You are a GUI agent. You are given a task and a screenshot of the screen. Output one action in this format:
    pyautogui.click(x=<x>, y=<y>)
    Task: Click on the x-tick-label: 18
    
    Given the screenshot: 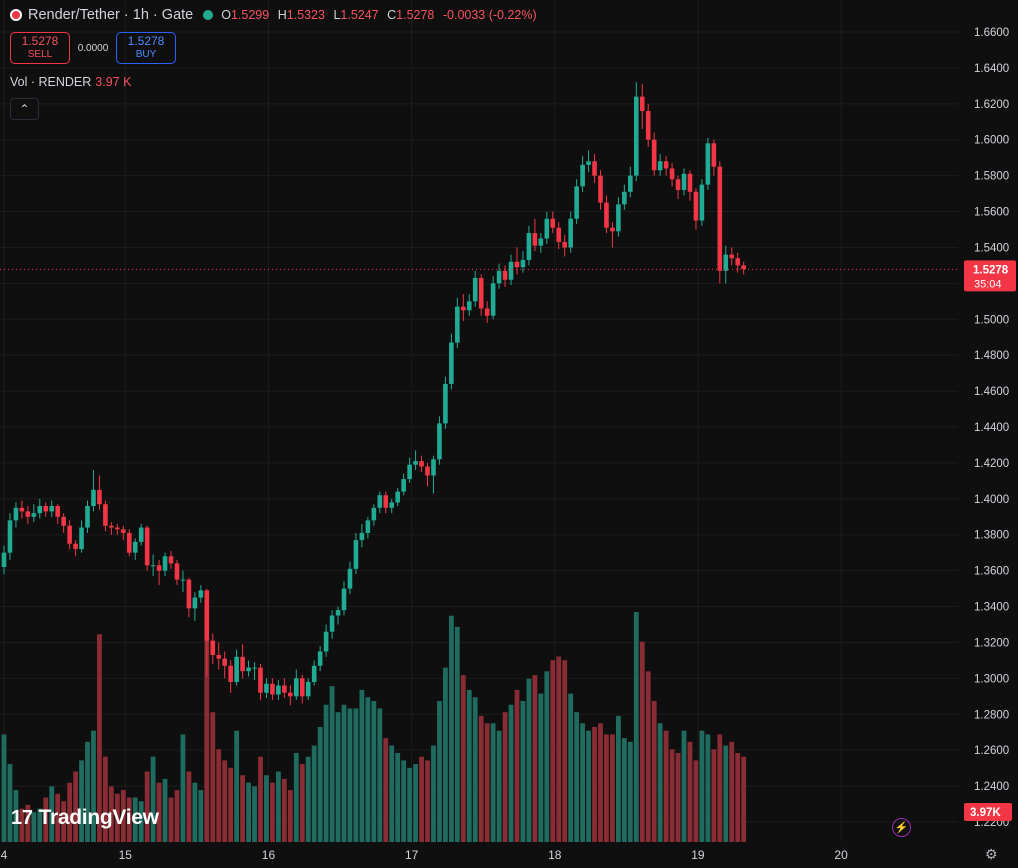 What is the action you would take?
    pyautogui.click(x=555, y=855)
    